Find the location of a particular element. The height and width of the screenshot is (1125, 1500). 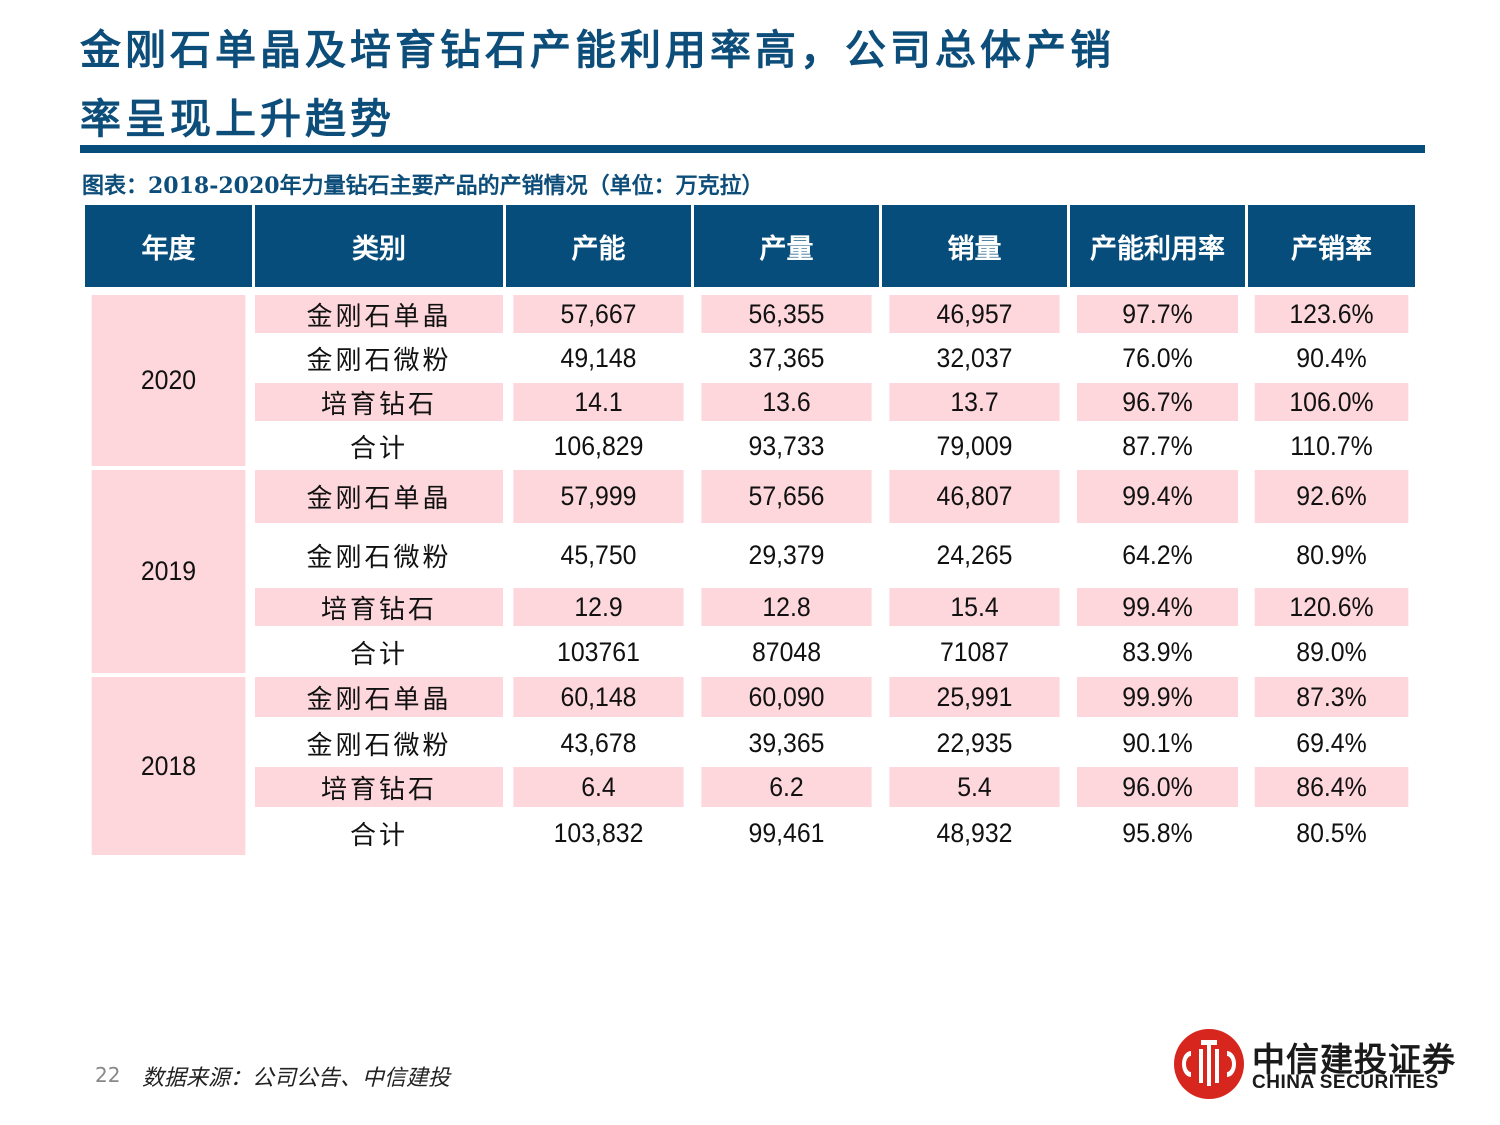

citic-logo-icon is located at coordinates (1209, 1064).